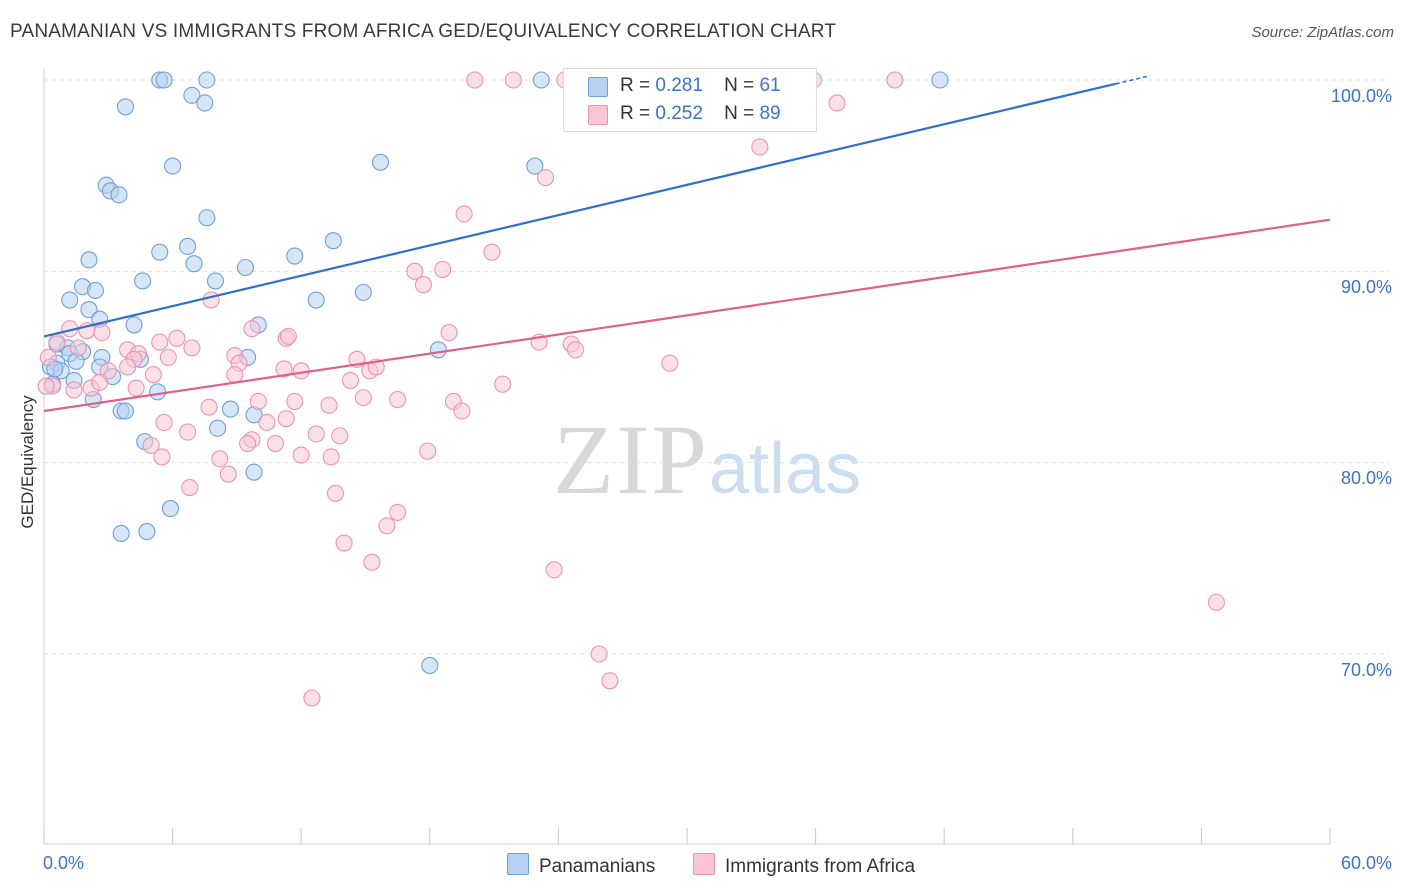  What do you see at coordinates (704, 864) in the screenshot?
I see `bottom-legend-swatch-pink` at bounding box center [704, 864].